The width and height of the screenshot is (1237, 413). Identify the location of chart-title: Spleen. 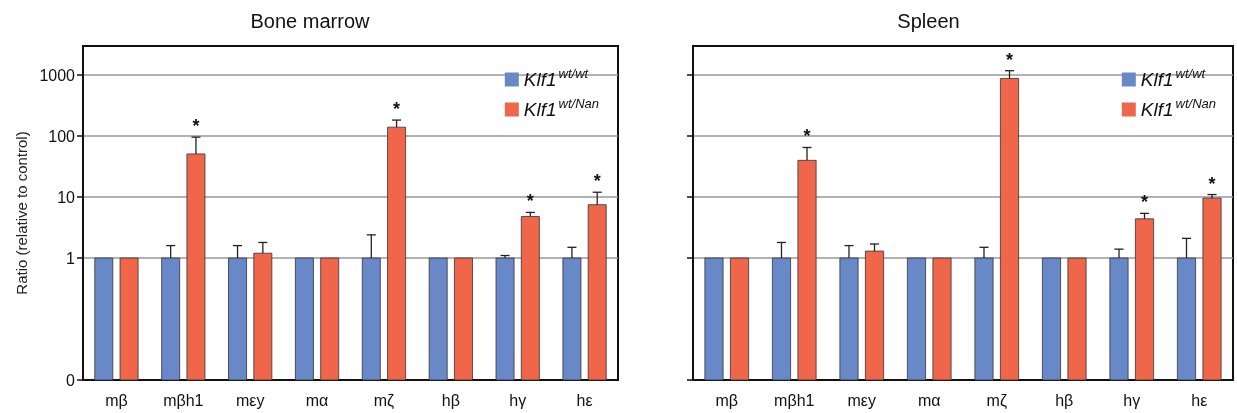
(928, 21).